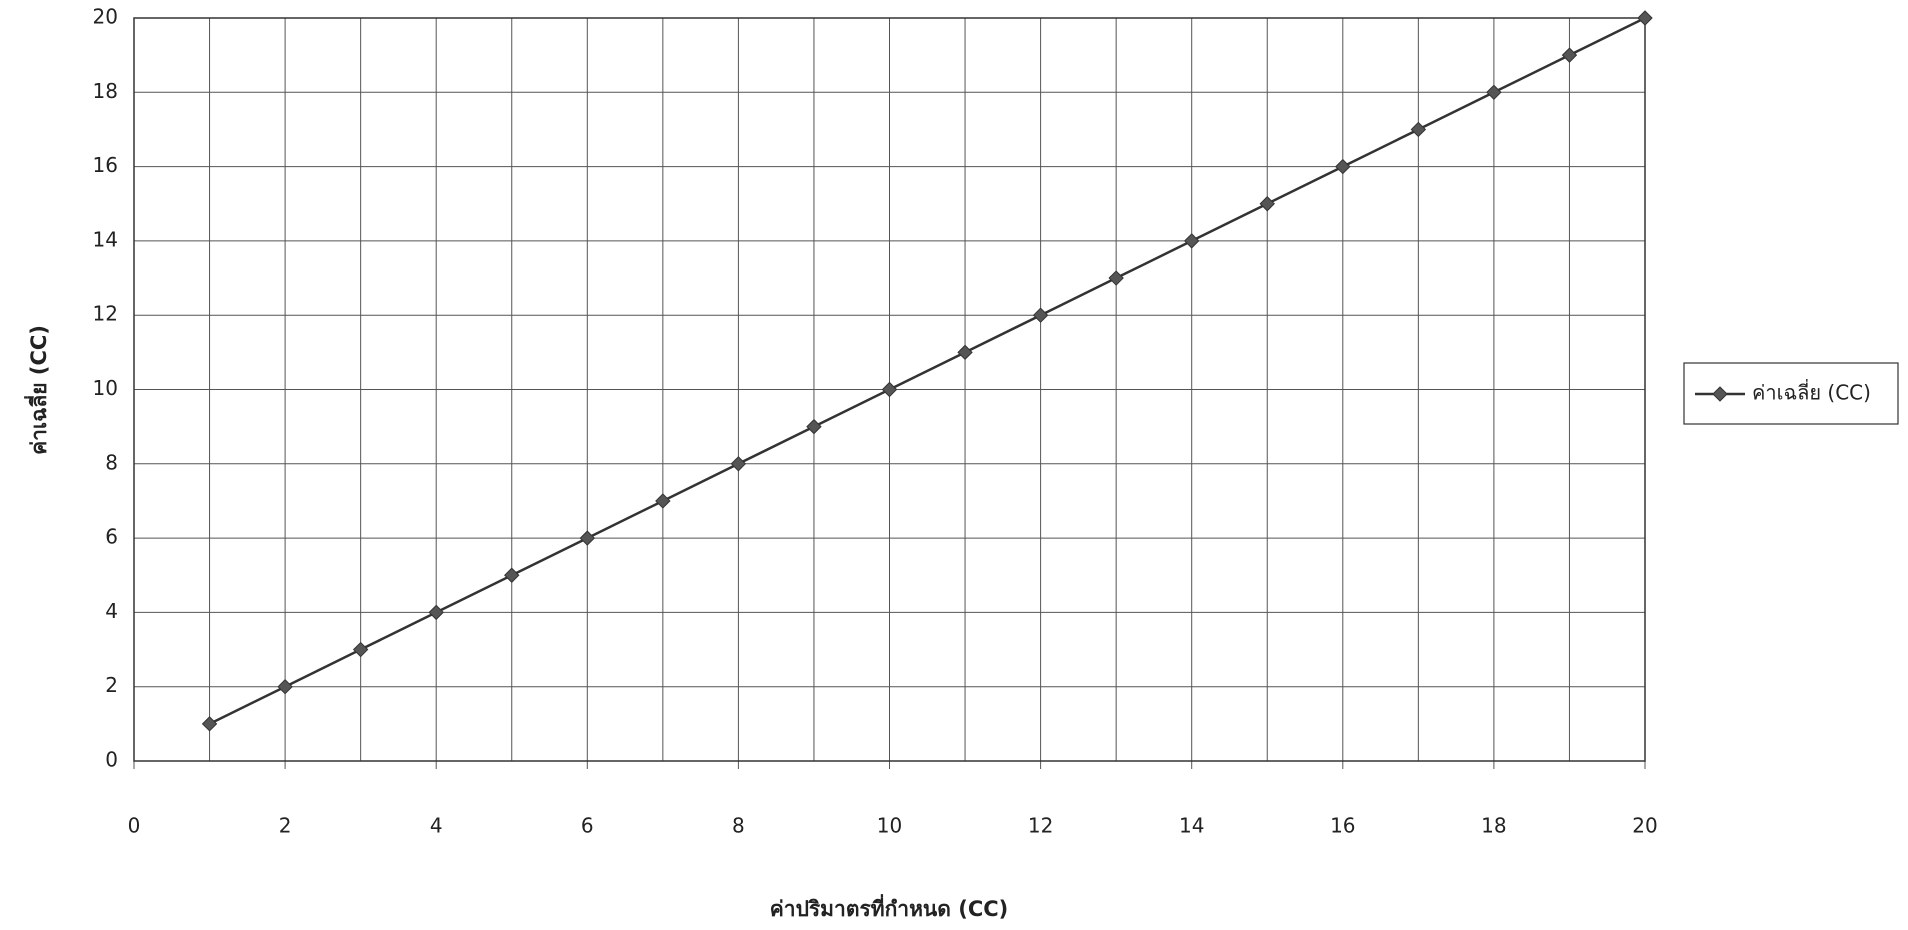 This screenshot has height=930, width=1908. What do you see at coordinates (587, 826) in the screenshot?
I see `x-tick-label: 6` at bounding box center [587, 826].